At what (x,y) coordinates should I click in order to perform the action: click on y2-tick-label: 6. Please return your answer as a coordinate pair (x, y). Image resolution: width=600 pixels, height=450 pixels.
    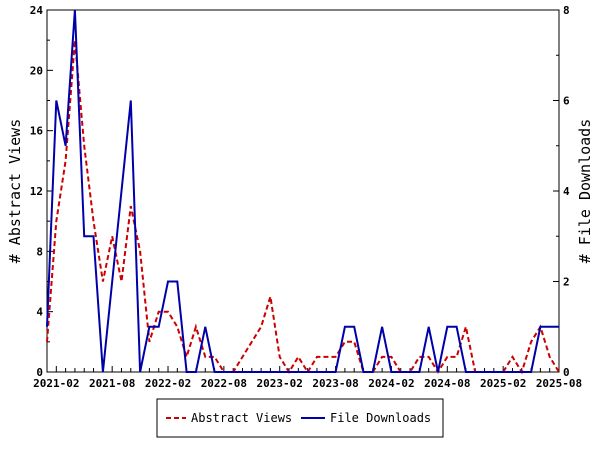
    Looking at the image, I should click on (566, 101).